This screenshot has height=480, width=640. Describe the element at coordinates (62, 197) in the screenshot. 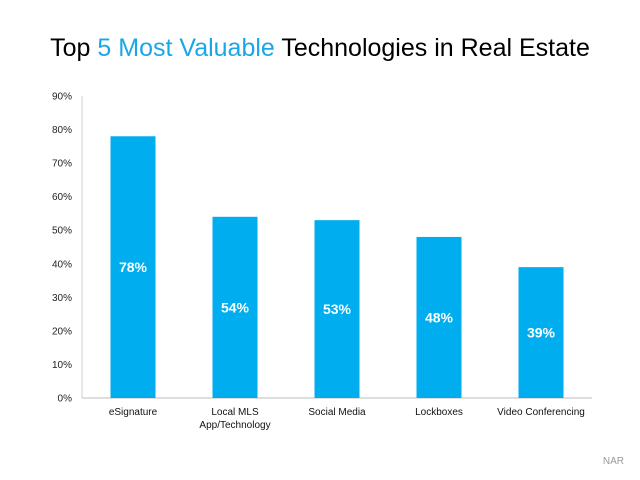

I see `y-tick-label: 60%` at that location.